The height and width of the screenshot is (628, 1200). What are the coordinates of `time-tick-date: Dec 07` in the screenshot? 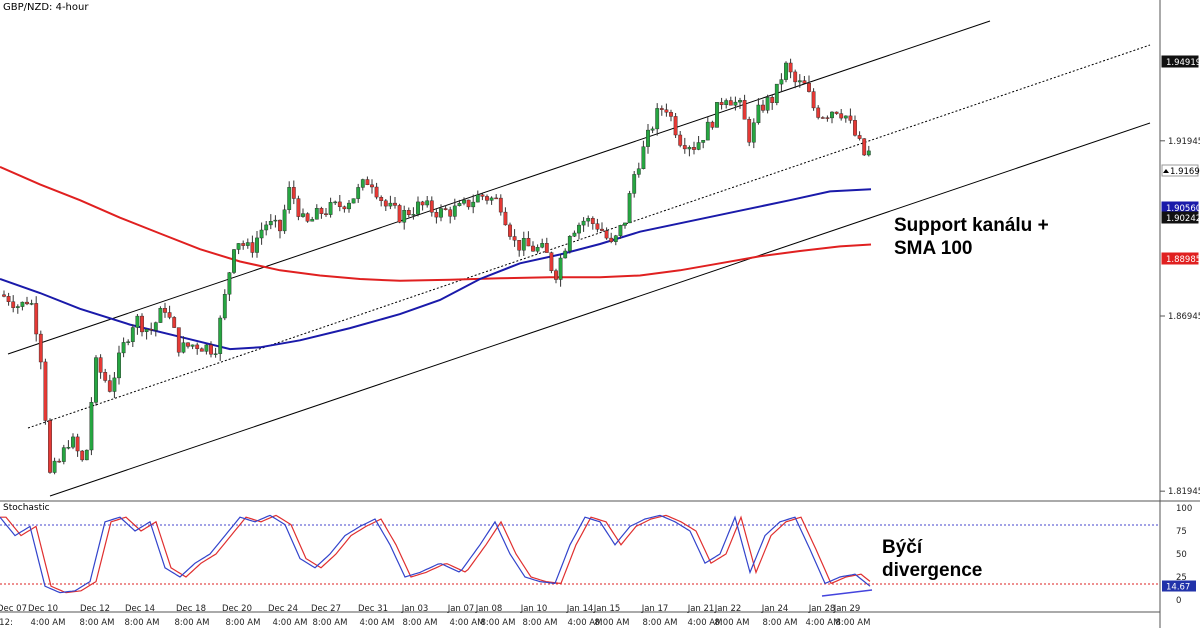 It's located at (13, 609).